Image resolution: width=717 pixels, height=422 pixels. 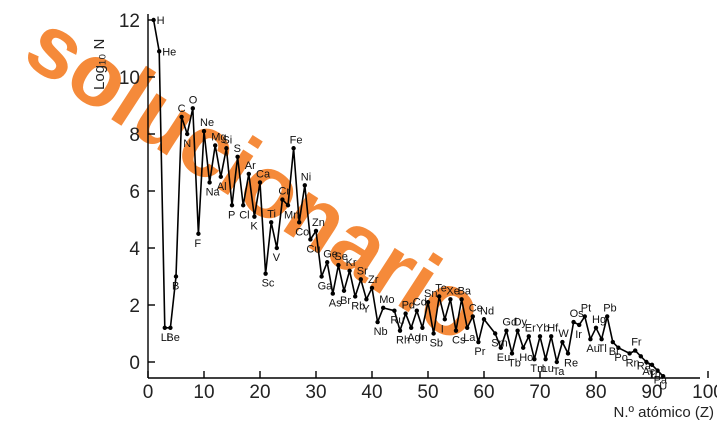 What do you see at coordinates (316, 231) in the screenshot?
I see `data-point-zn` at bounding box center [316, 231].